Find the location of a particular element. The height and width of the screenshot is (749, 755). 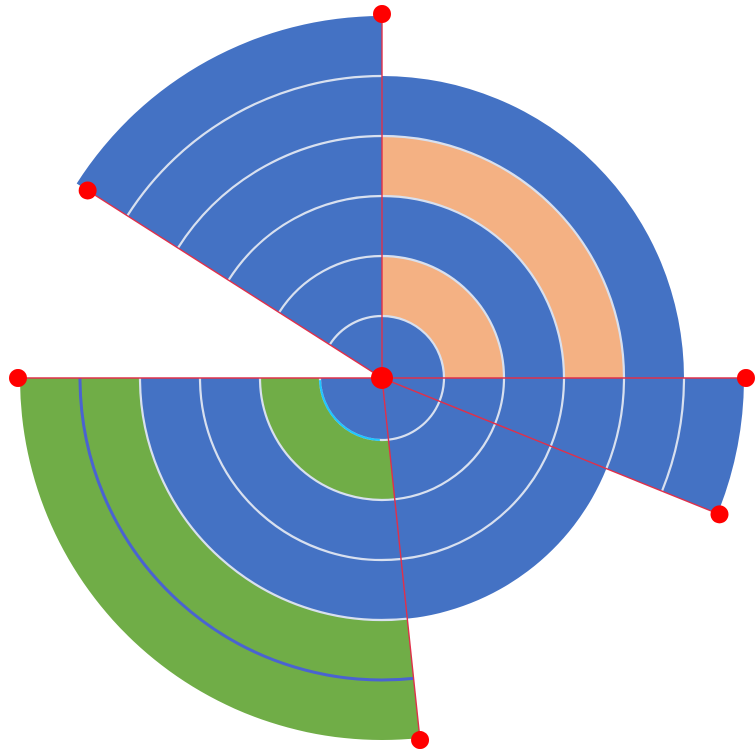

bottom-right-sector is located at coordinates (494, 498).